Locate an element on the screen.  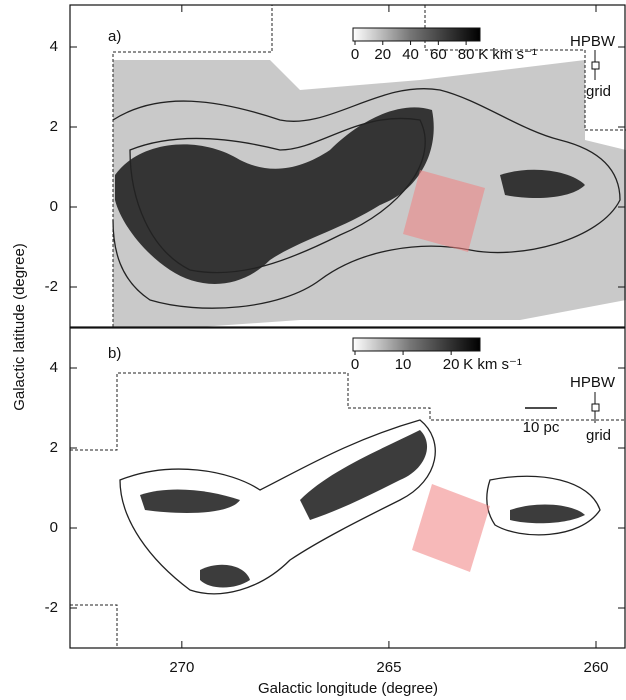
panel-label: b) is located at coordinates (114, 353).